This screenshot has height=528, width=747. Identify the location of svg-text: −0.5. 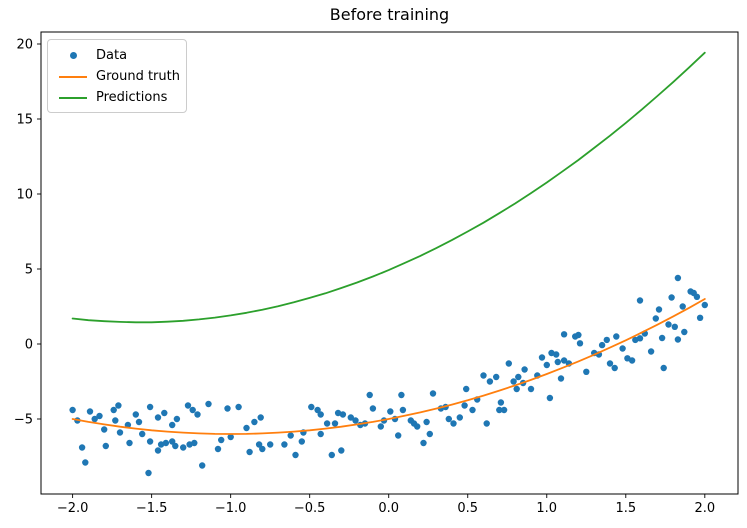
(310, 508).